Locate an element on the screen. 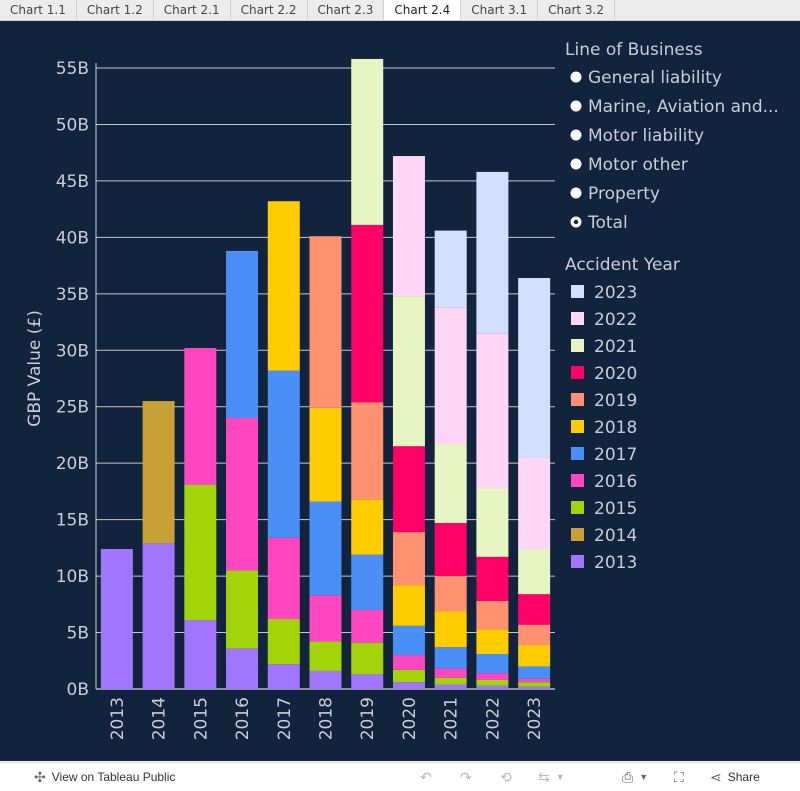  bar-segment-2021-year-2023 is located at coordinates (450, 269).